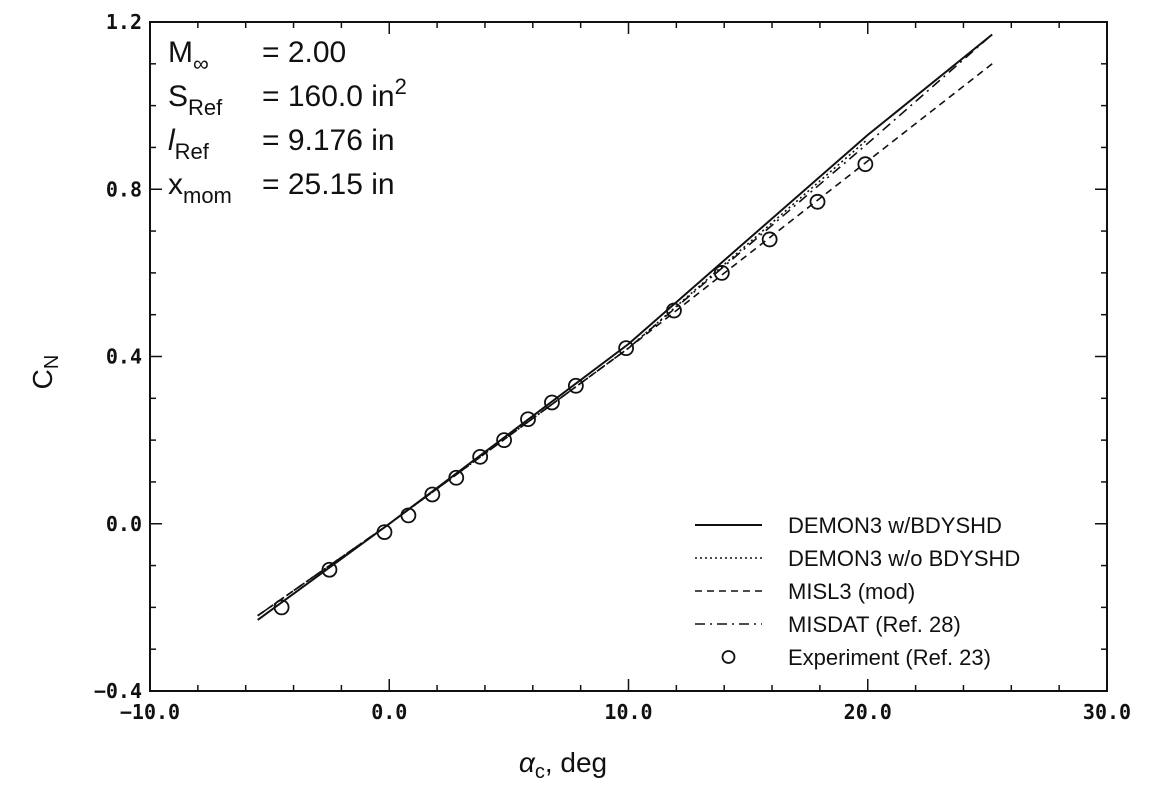 Image resolution: width=1149 pixels, height=788 pixels. Describe the element at coordinates (628, 712) in the screenshot. I see `x-tick-label: 10.0` at that location.